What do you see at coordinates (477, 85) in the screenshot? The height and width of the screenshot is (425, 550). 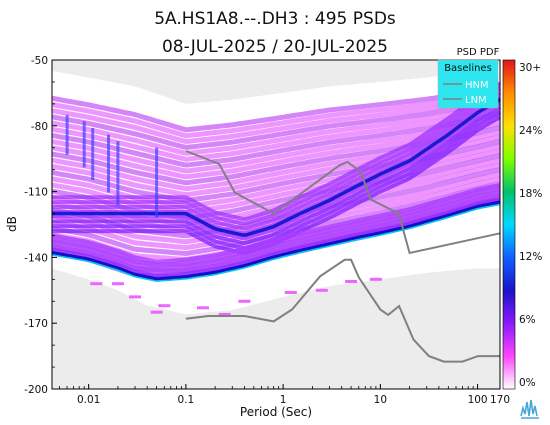 I see `legend-entry-hnm: HNM` at bounding box center [477, 85].